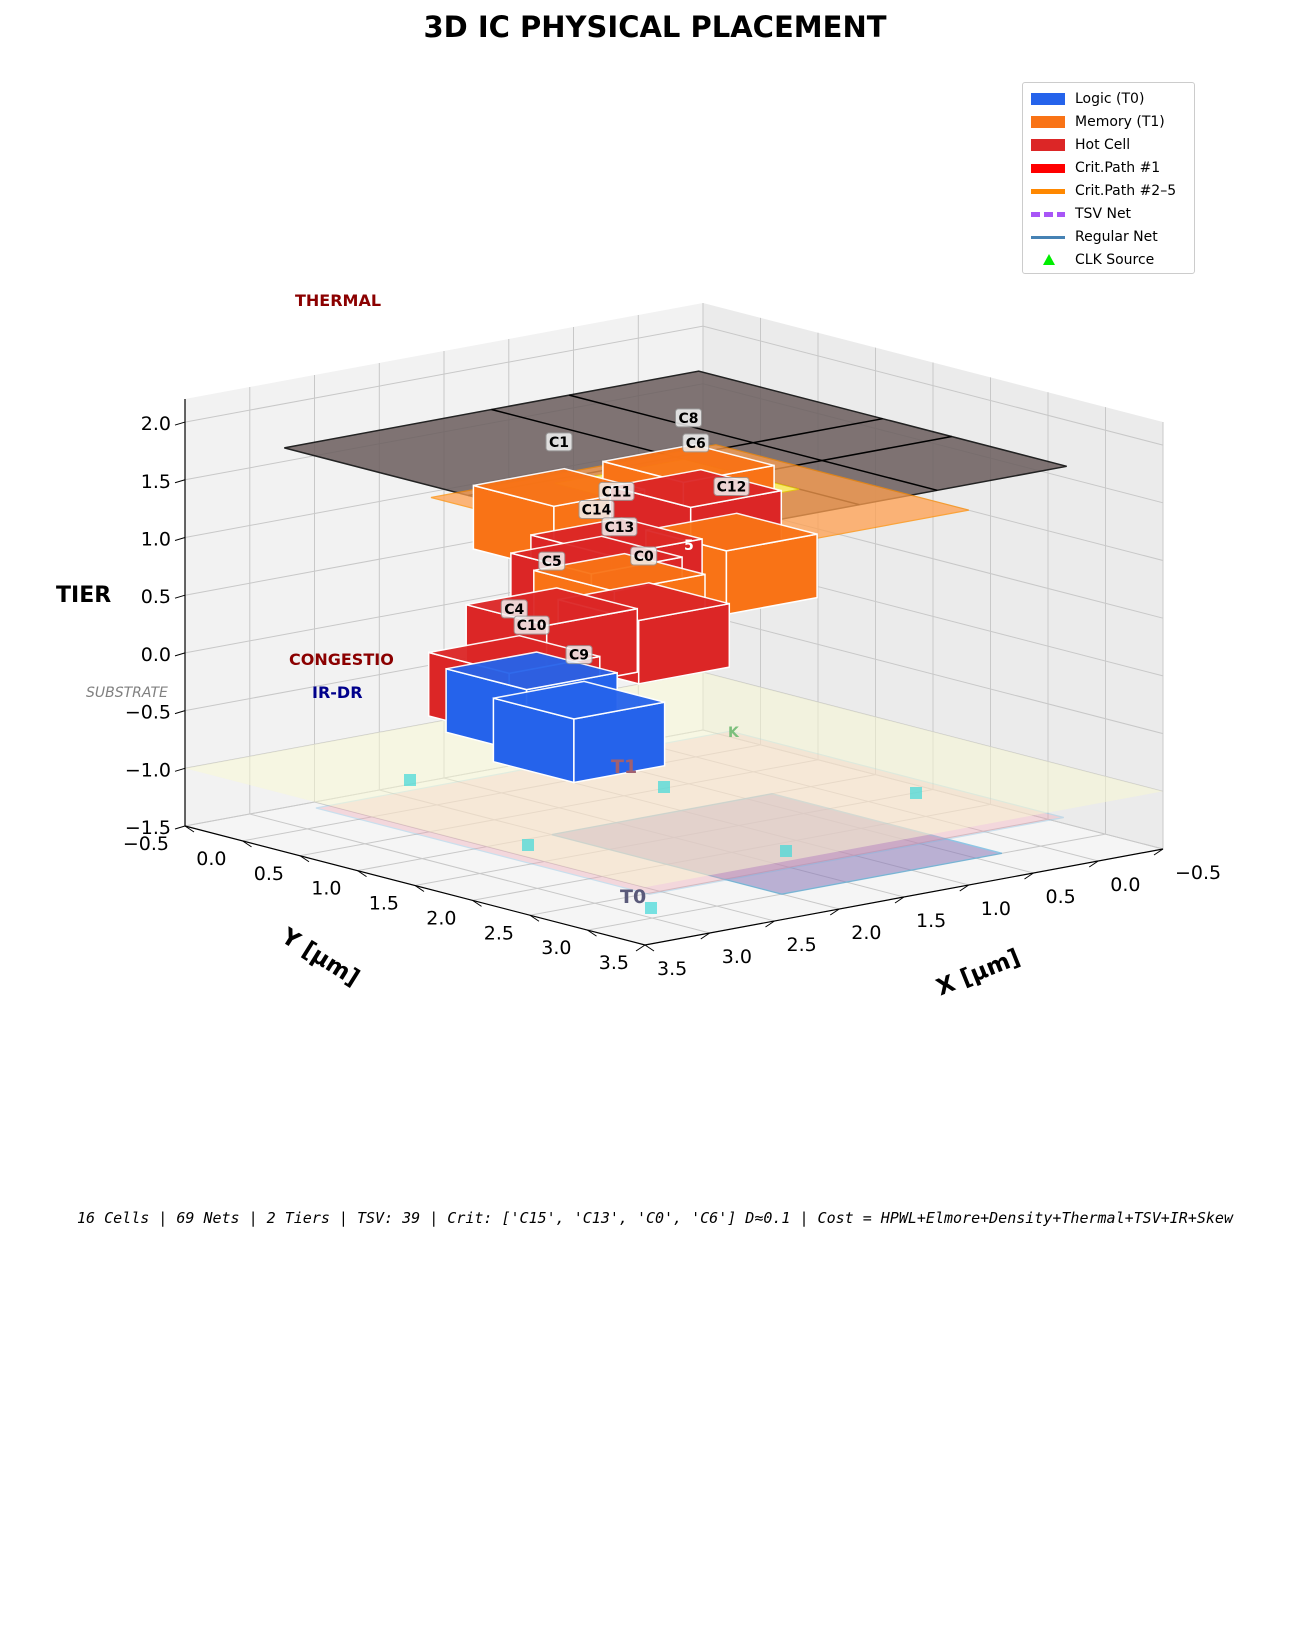 This screenshot has height=1649, width=1310. What do you see at coordinates (674, 780) in the screenshot?
I see `substrate-plane` at bounding box center [674, 780].